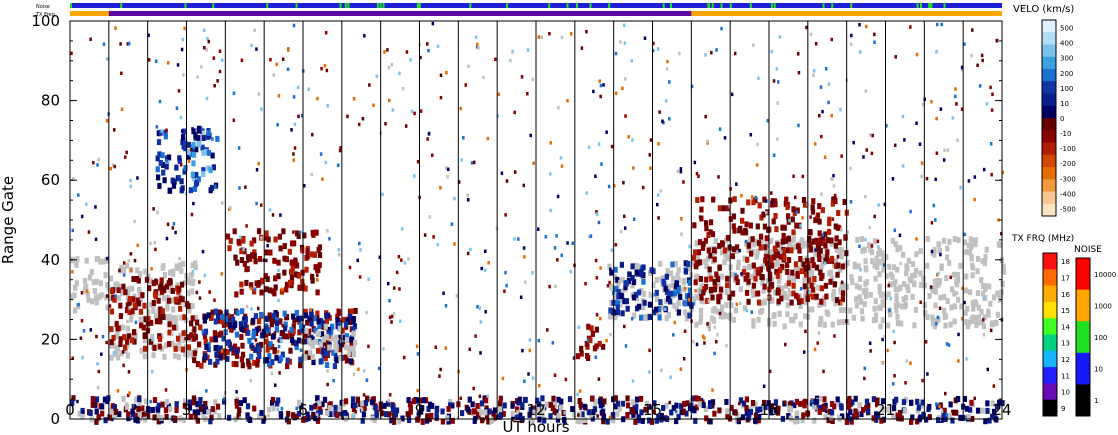 This screenshot has width=1118, height=435. What do you see at coordinates (420, 410) in the screenshot?
I see `x-tick-label: 9` at bounding box center [420, 410].